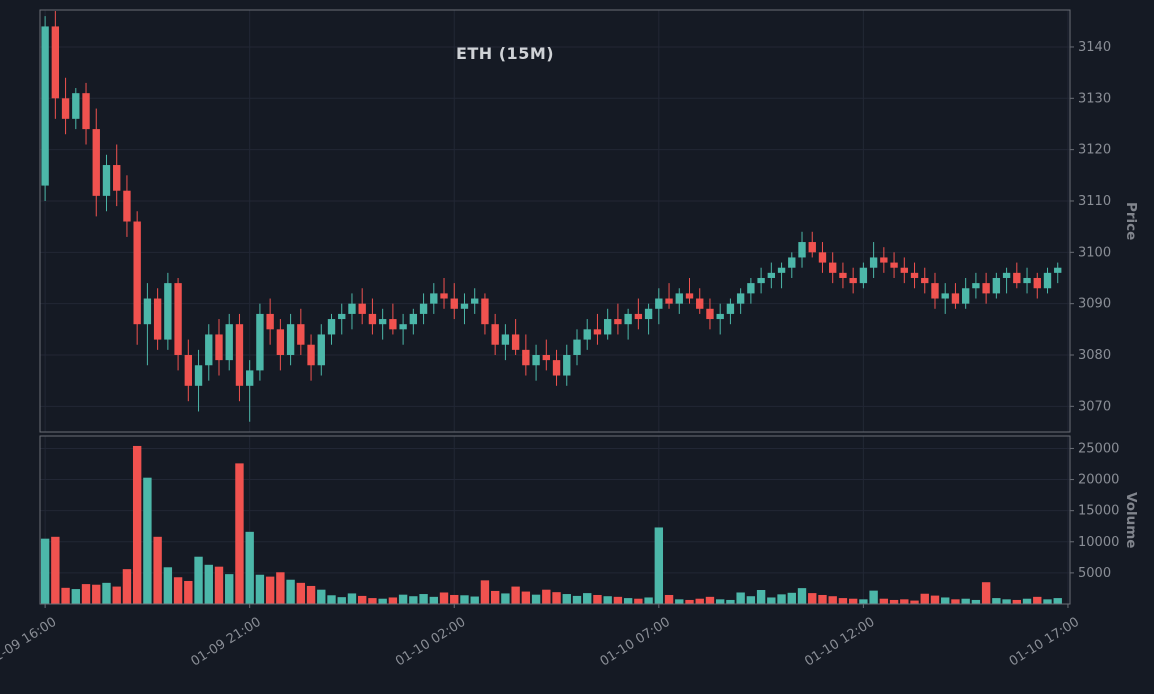 The height and width of the screenshot is (694, 1154). Describe the element at coordinates (1094, 47) in the screenshot. I see `price-tick-label: 3140` at that location.